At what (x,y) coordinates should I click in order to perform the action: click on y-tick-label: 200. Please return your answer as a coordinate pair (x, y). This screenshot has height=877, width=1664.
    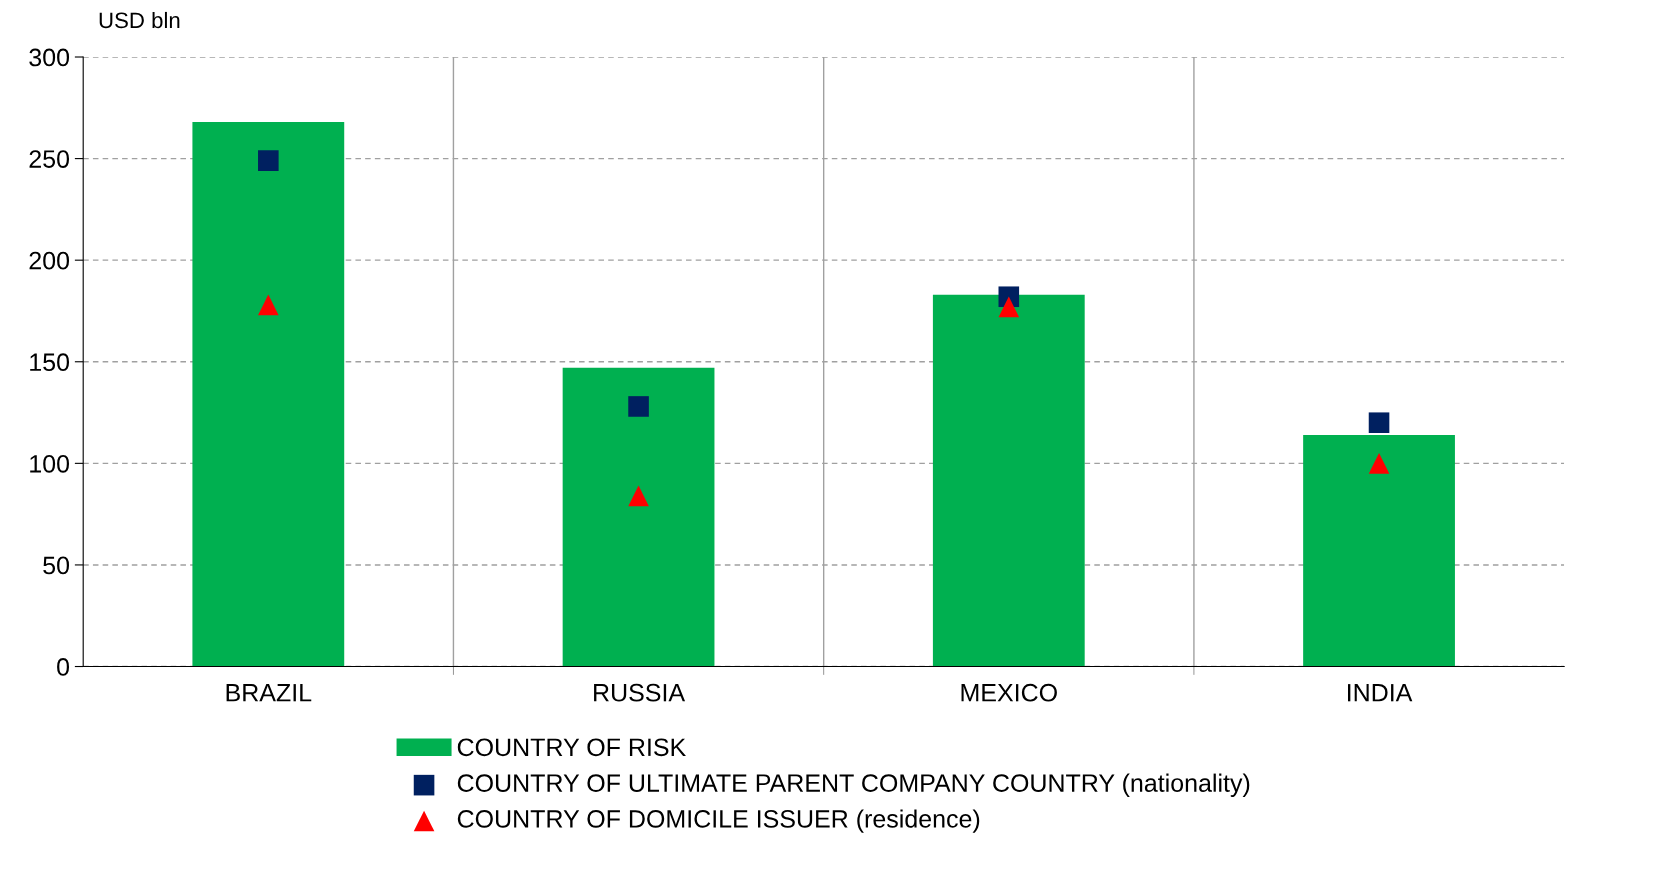
    Looking at the image, I should click on (49, 260).